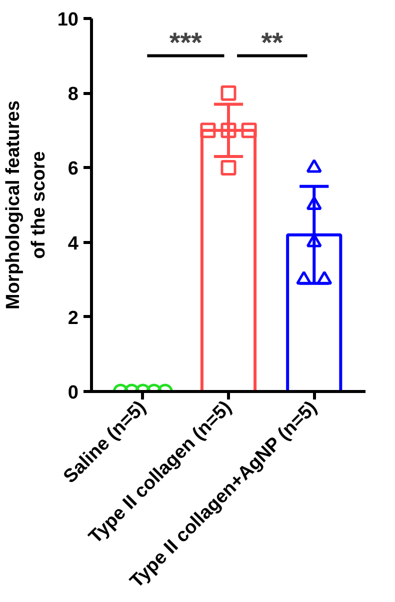 The height and width of the screenshot is (602, 395). What do you see at coordinates (185, 42) in the screenshot?
I see `annotation: ***` at bounding box center [185, 42].